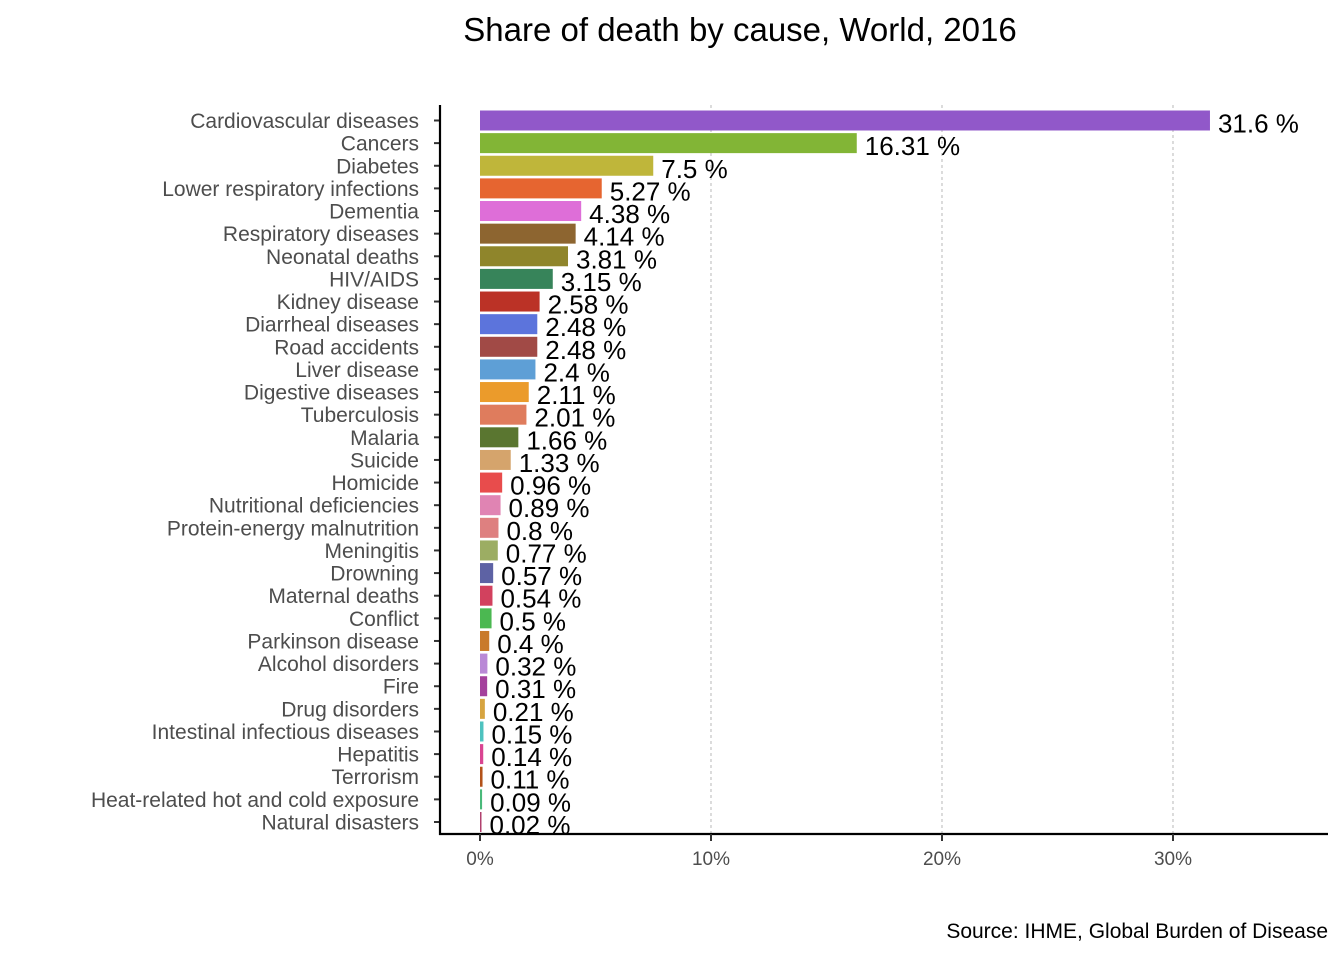 This screenshot has width=1344, height=960. What do you see at coordinates (357, 370) in the screenshot?
I see `category-label: Liver disease` at bounding box center [357, 370].